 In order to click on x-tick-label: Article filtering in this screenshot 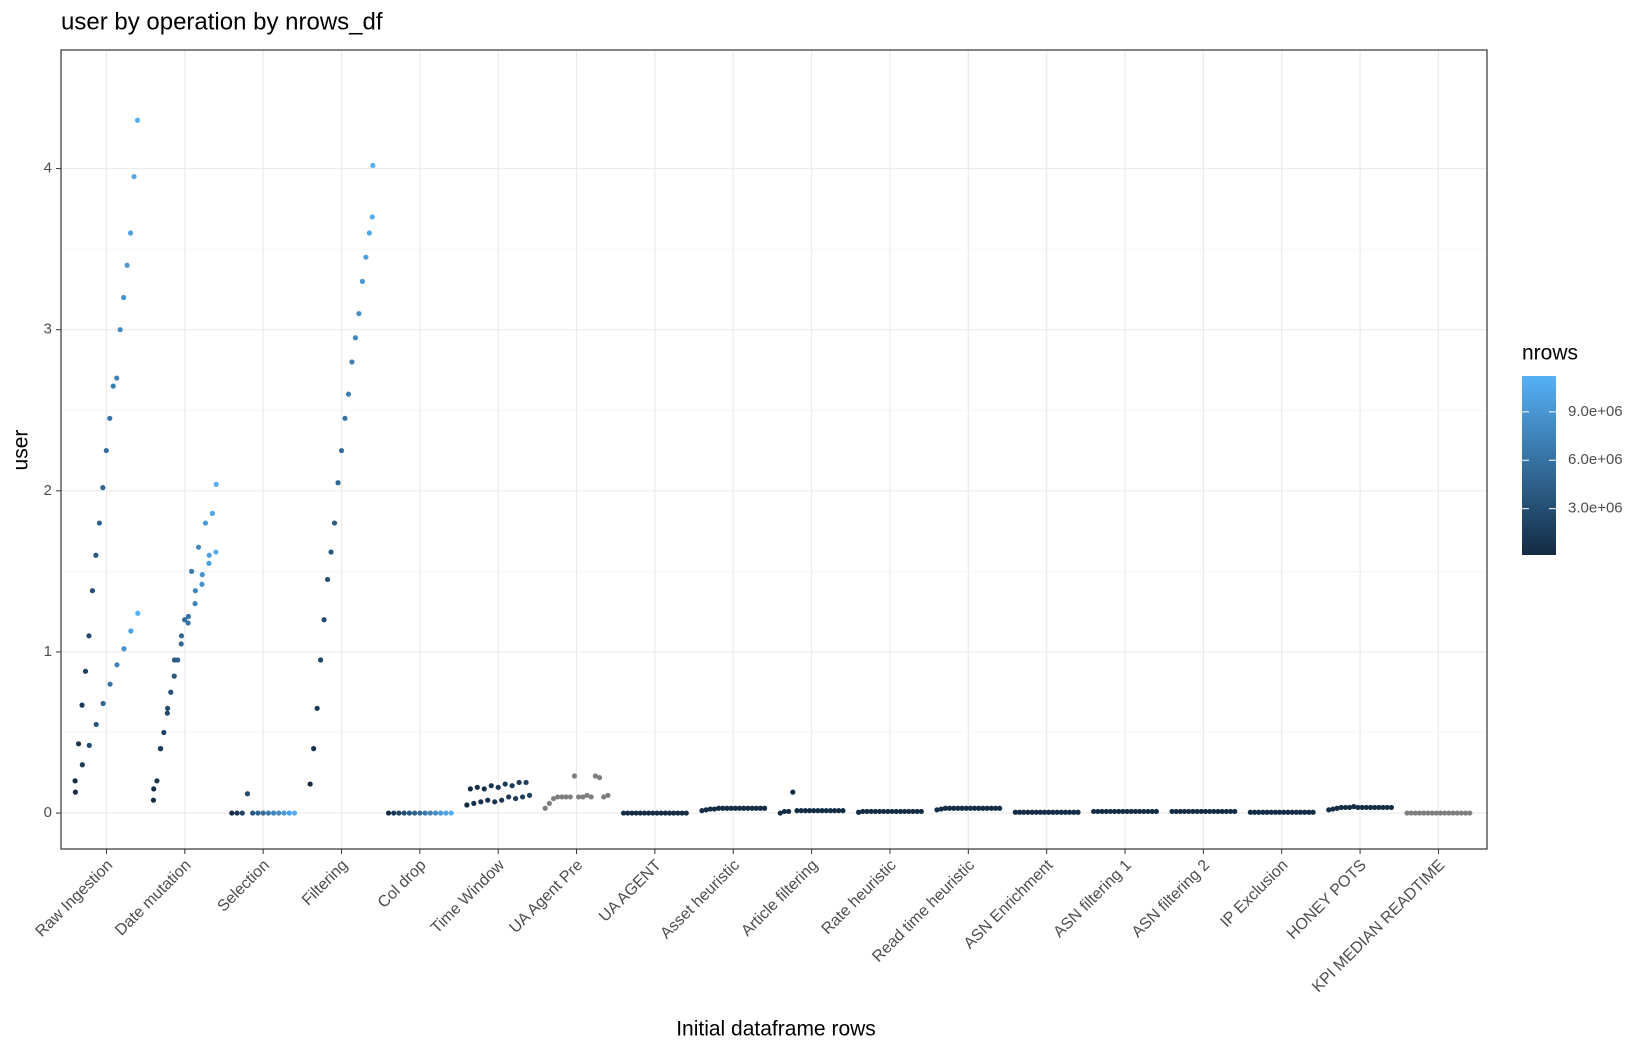, I will do `click(779, 898)`.